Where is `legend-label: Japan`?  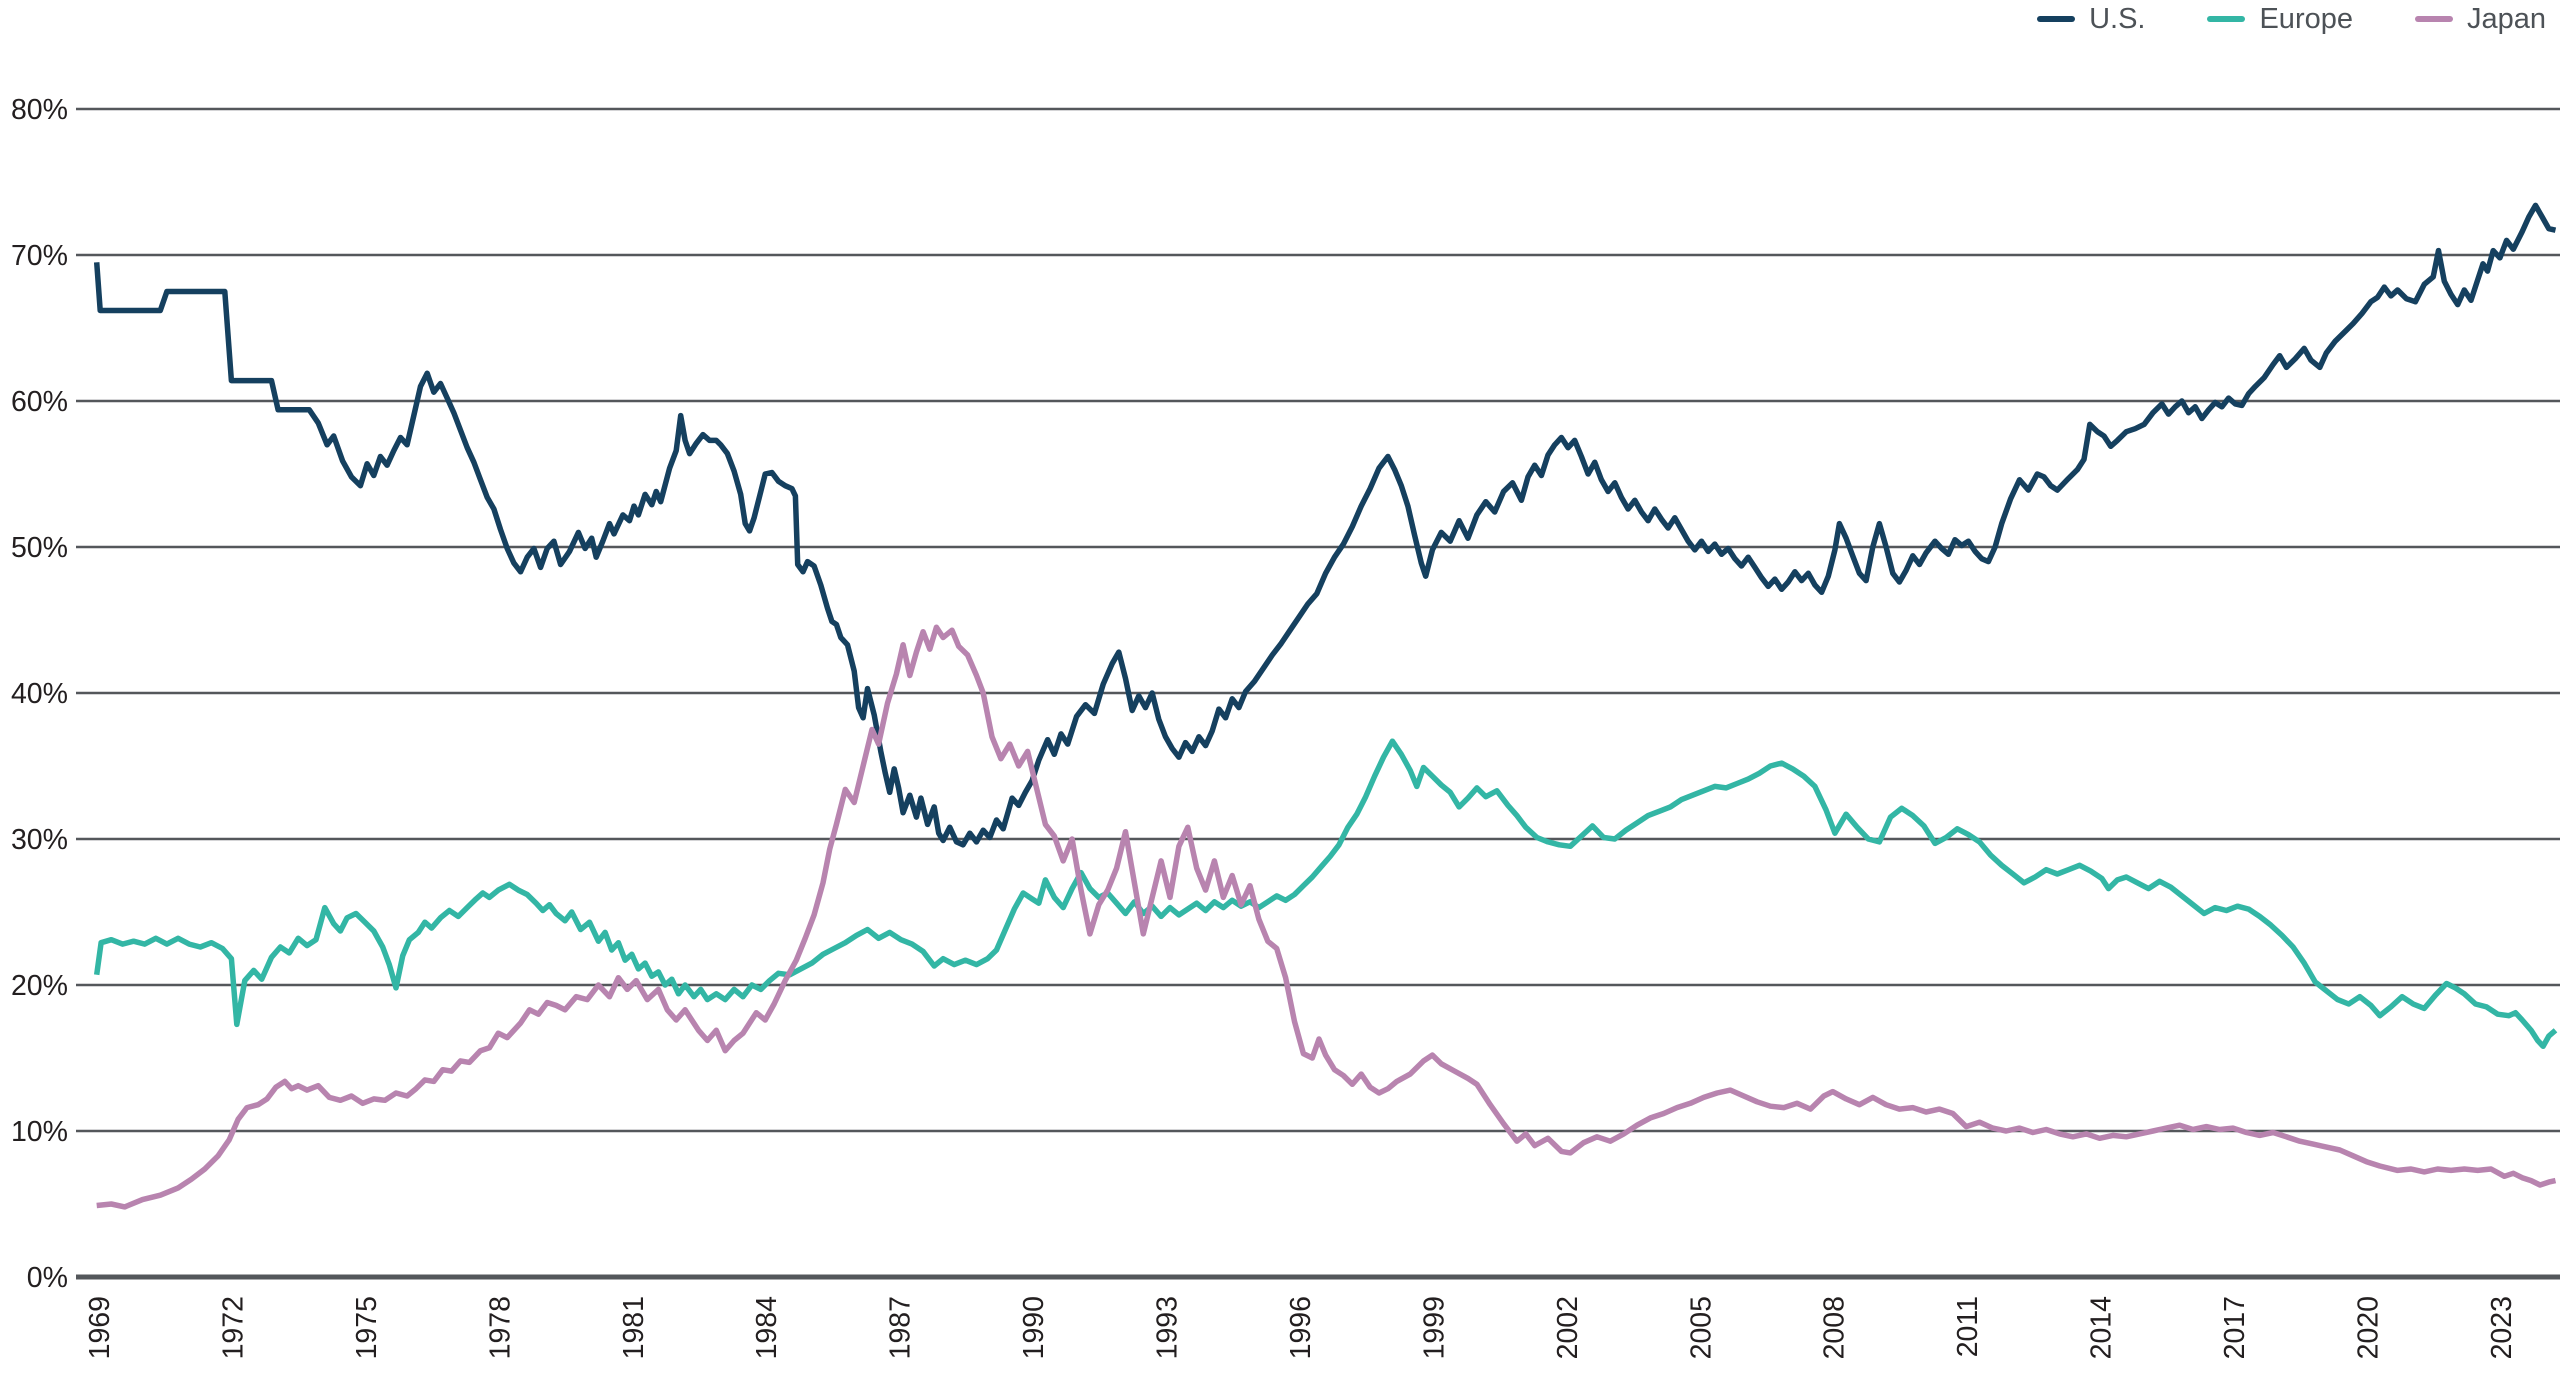 legend-label: Japan is located at coordinates (2506, 18).